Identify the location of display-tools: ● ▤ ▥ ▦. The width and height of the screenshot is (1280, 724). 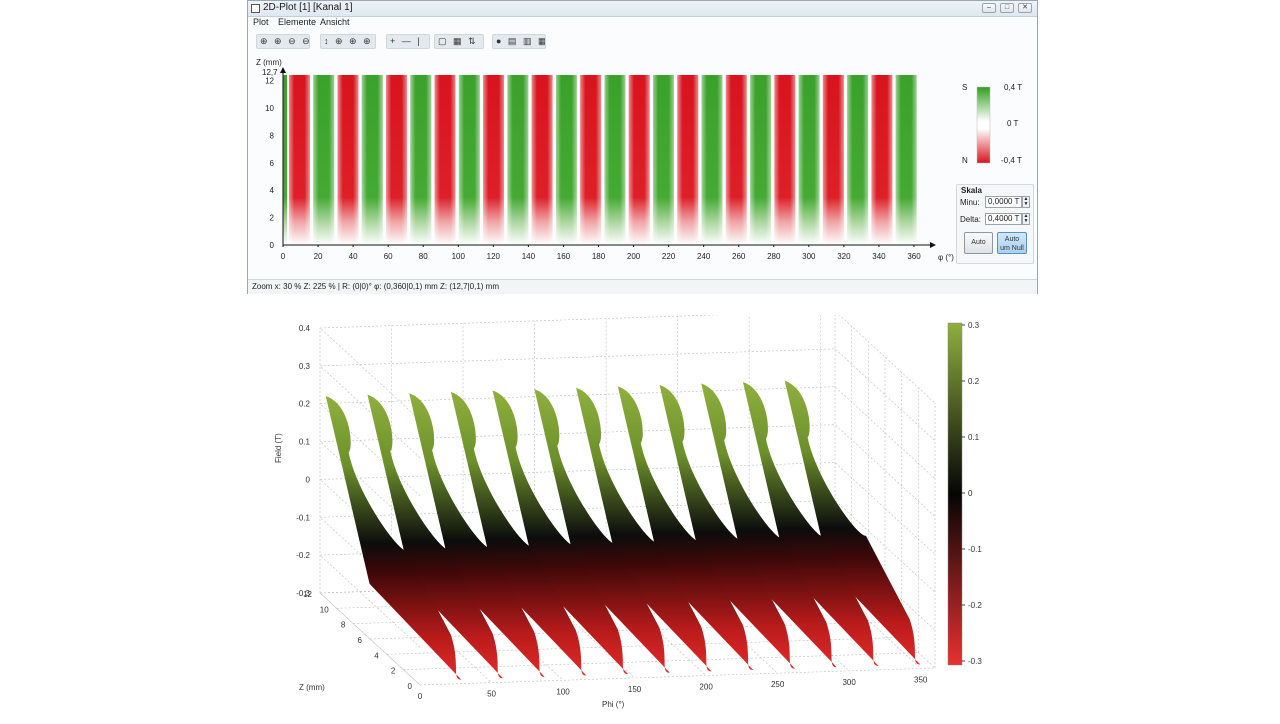
(519, 41).